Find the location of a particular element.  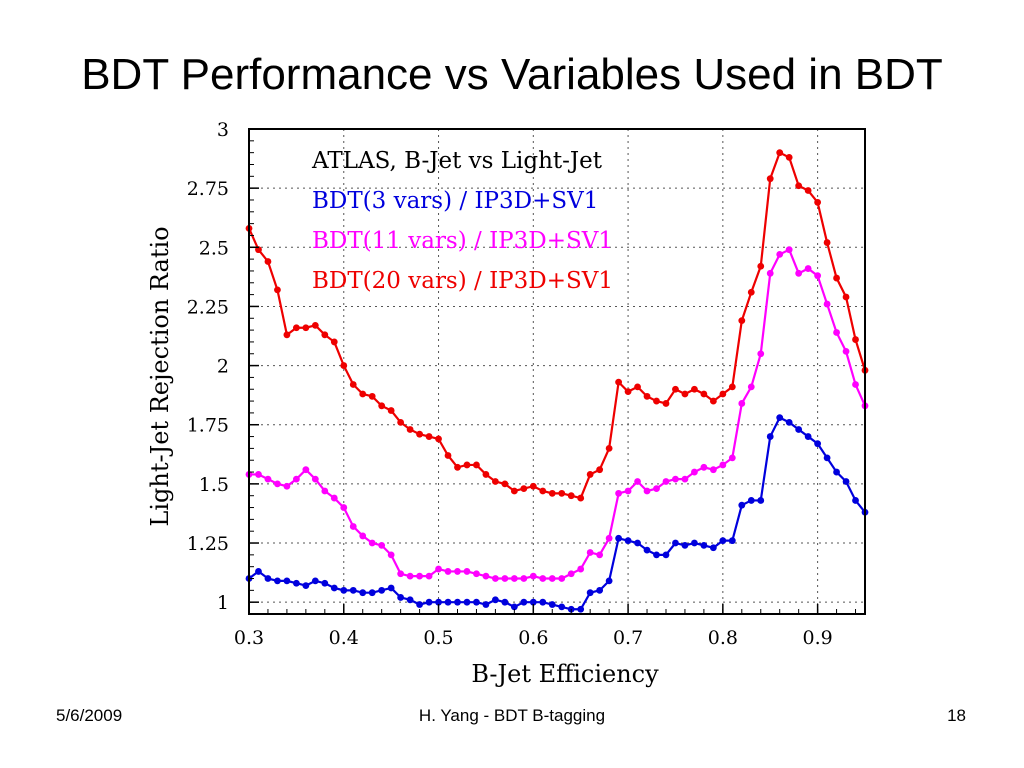

y-axis-title: Light-Jet Rejection Ratio is located at coordinates (160, 376).